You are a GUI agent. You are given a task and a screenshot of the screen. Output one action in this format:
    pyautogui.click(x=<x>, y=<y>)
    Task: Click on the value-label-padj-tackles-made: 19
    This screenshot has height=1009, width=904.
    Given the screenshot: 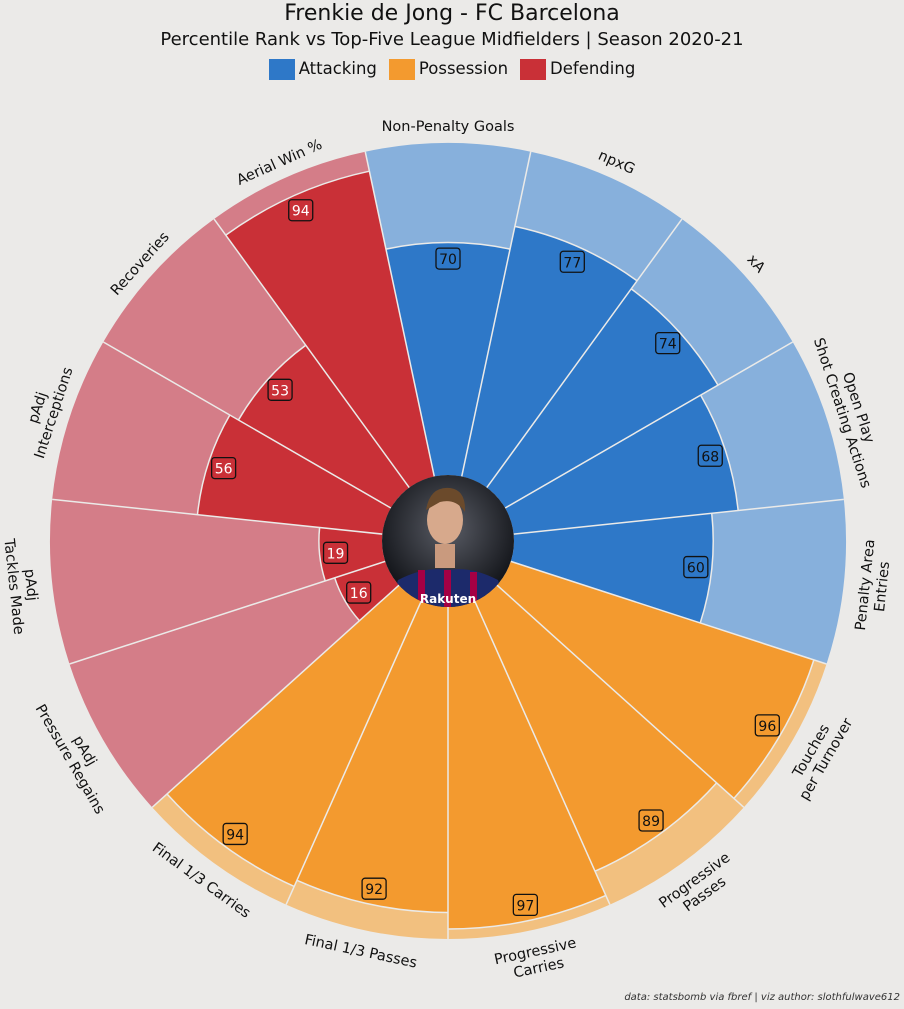 What is the action you would take?
    pyautogui.click(x=335, y=552)
    